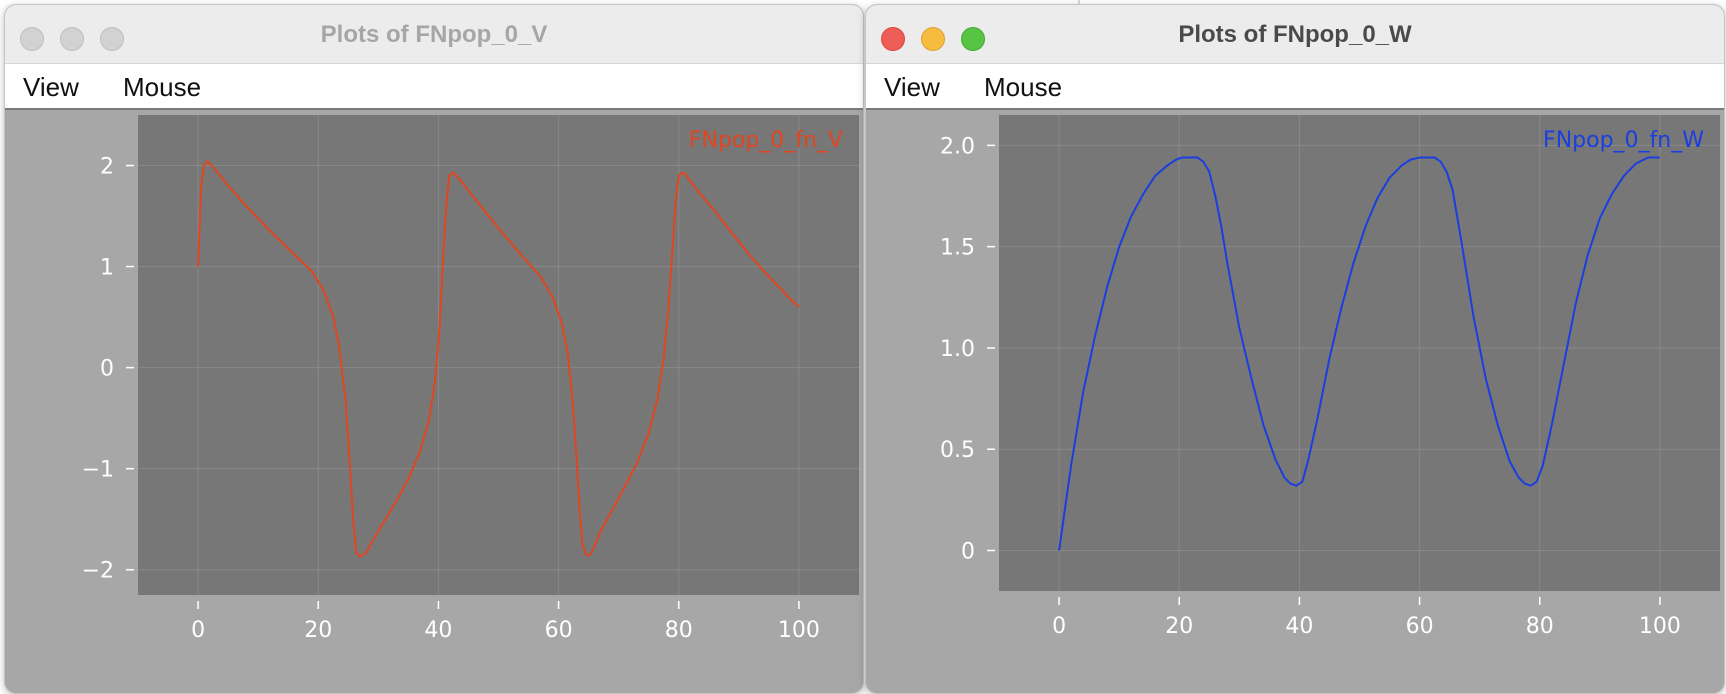  Describe the element at coordinates (766, 140) in the screenshot. I see `legend-label: FNpop_0_fn_V` at that location.